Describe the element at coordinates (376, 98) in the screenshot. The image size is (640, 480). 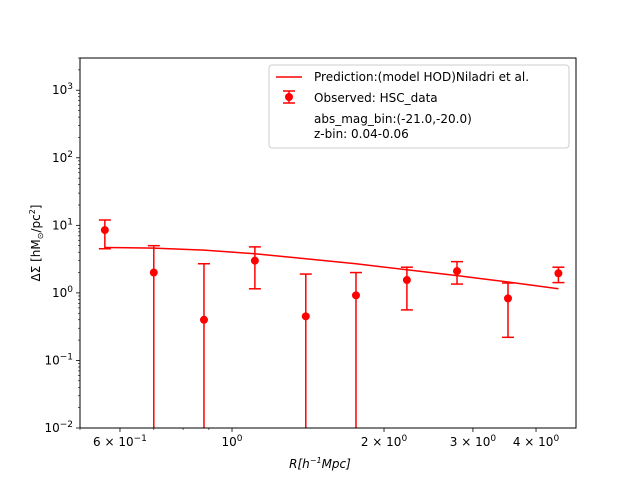
I see `legend-entry-observed: Observed: HSC_data` at that location.